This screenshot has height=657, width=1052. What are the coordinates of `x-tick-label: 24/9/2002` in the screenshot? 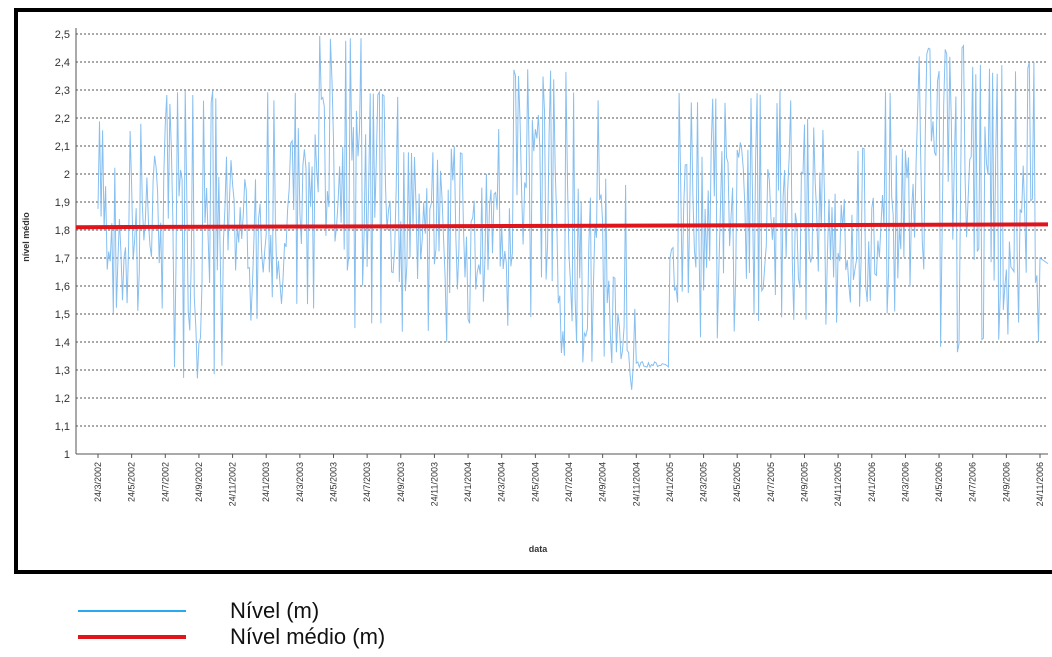 It's located at (199, 482).